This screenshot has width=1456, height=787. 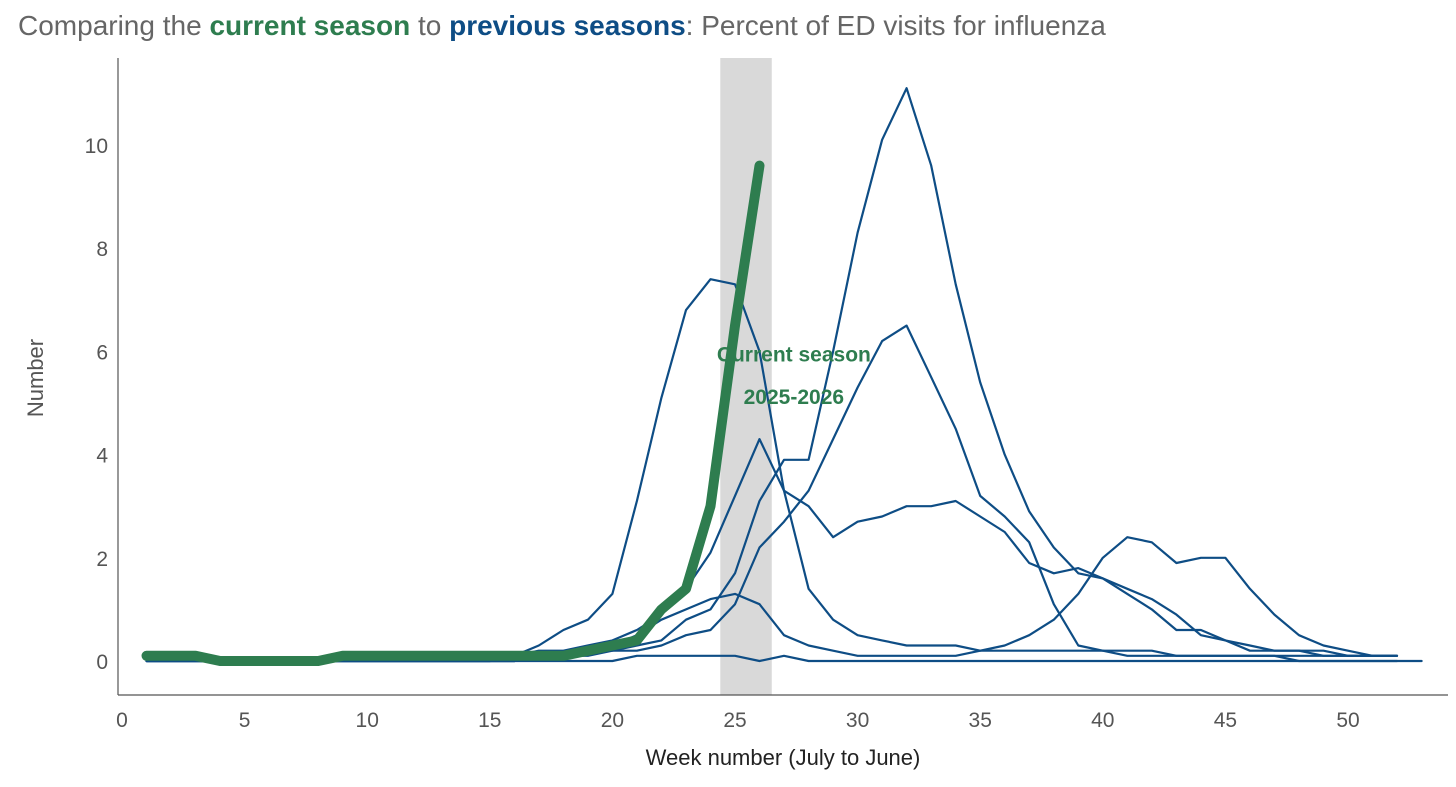 What do you see at coordinates (794, 397) in the screenshot?
I see `annotation-season-years: 2025-2026` at bounding box center [794, 397].